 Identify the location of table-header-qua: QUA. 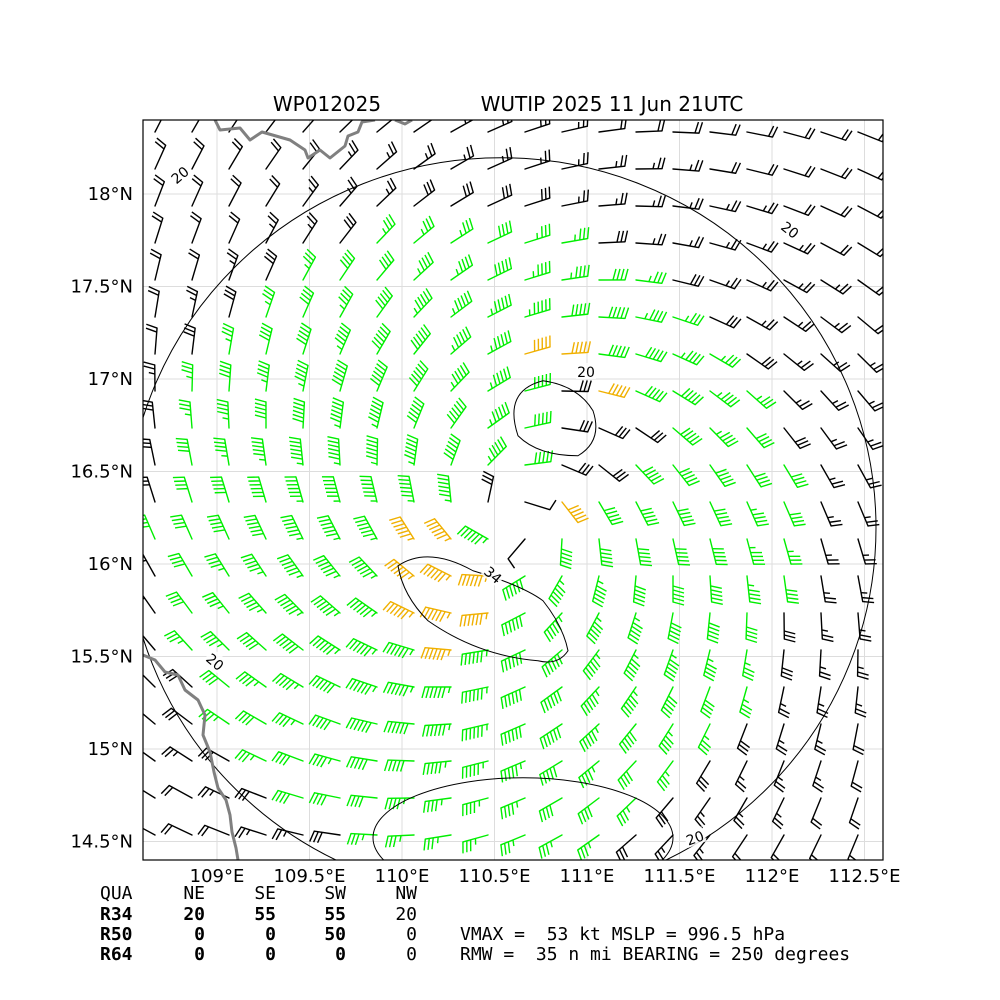
(116, 893).